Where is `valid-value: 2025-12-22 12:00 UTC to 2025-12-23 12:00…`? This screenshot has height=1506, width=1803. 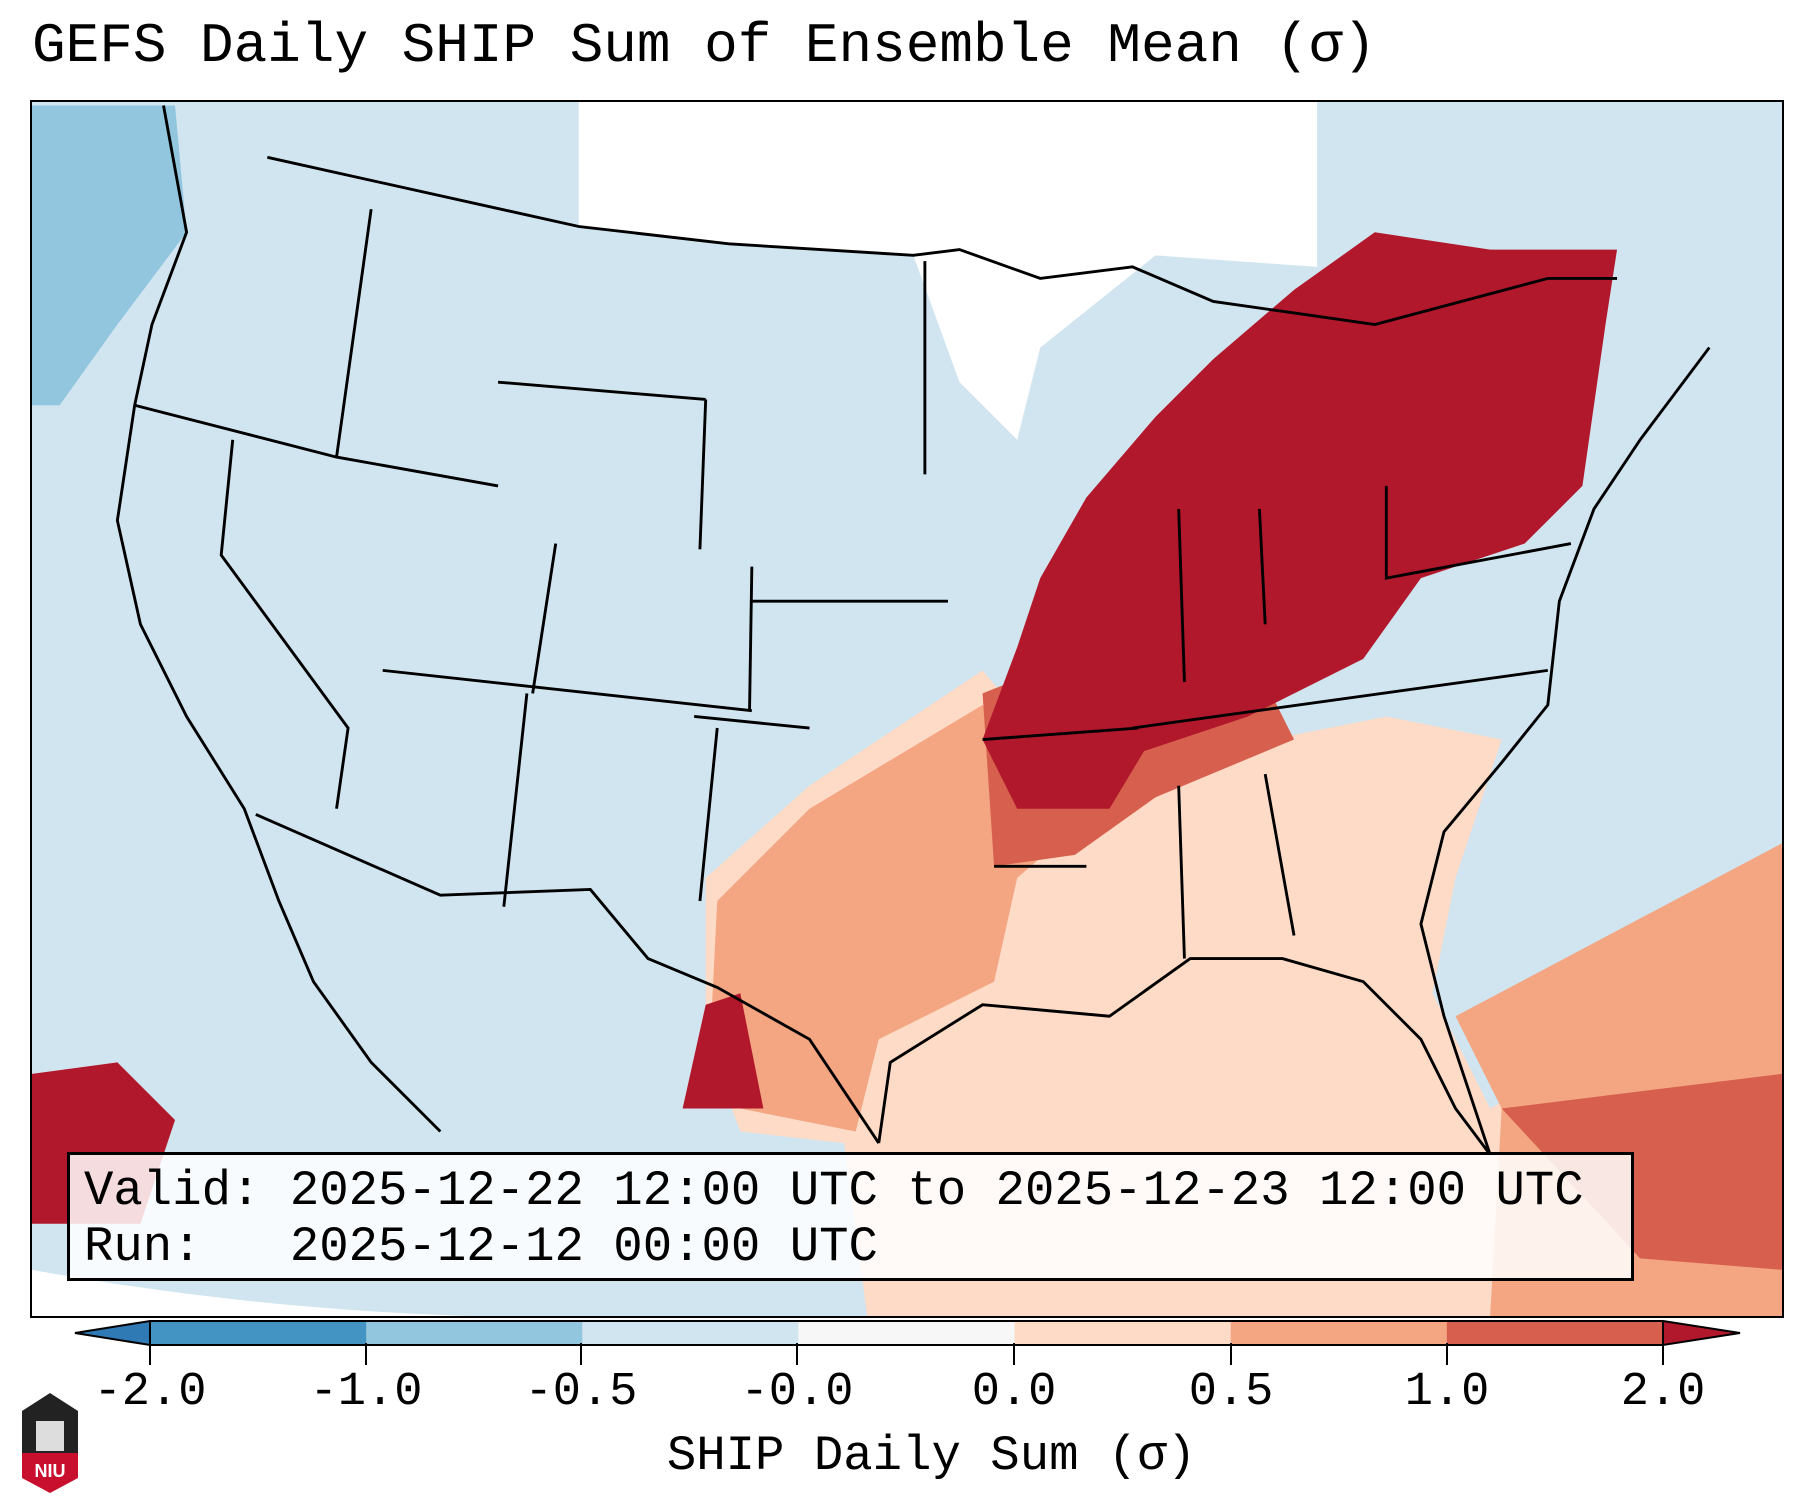 valid-value: 2025-12-22 12:00 UTC to 2025-12-23 12:00… is located at coordinates (936, 1191).